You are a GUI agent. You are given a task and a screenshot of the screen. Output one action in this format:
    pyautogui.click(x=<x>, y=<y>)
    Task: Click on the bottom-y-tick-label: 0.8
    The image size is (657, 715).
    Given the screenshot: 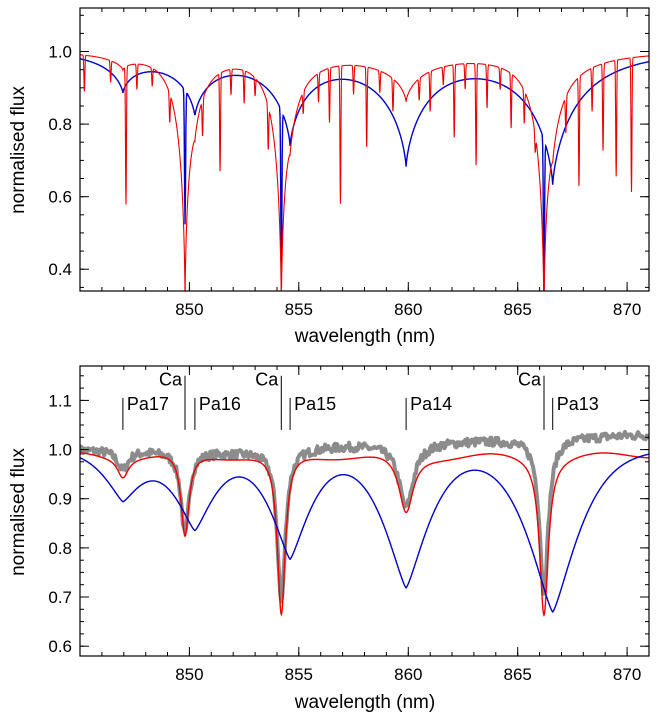 What is the action you would take?
    pyautogui.click(x=60, y=548)
    